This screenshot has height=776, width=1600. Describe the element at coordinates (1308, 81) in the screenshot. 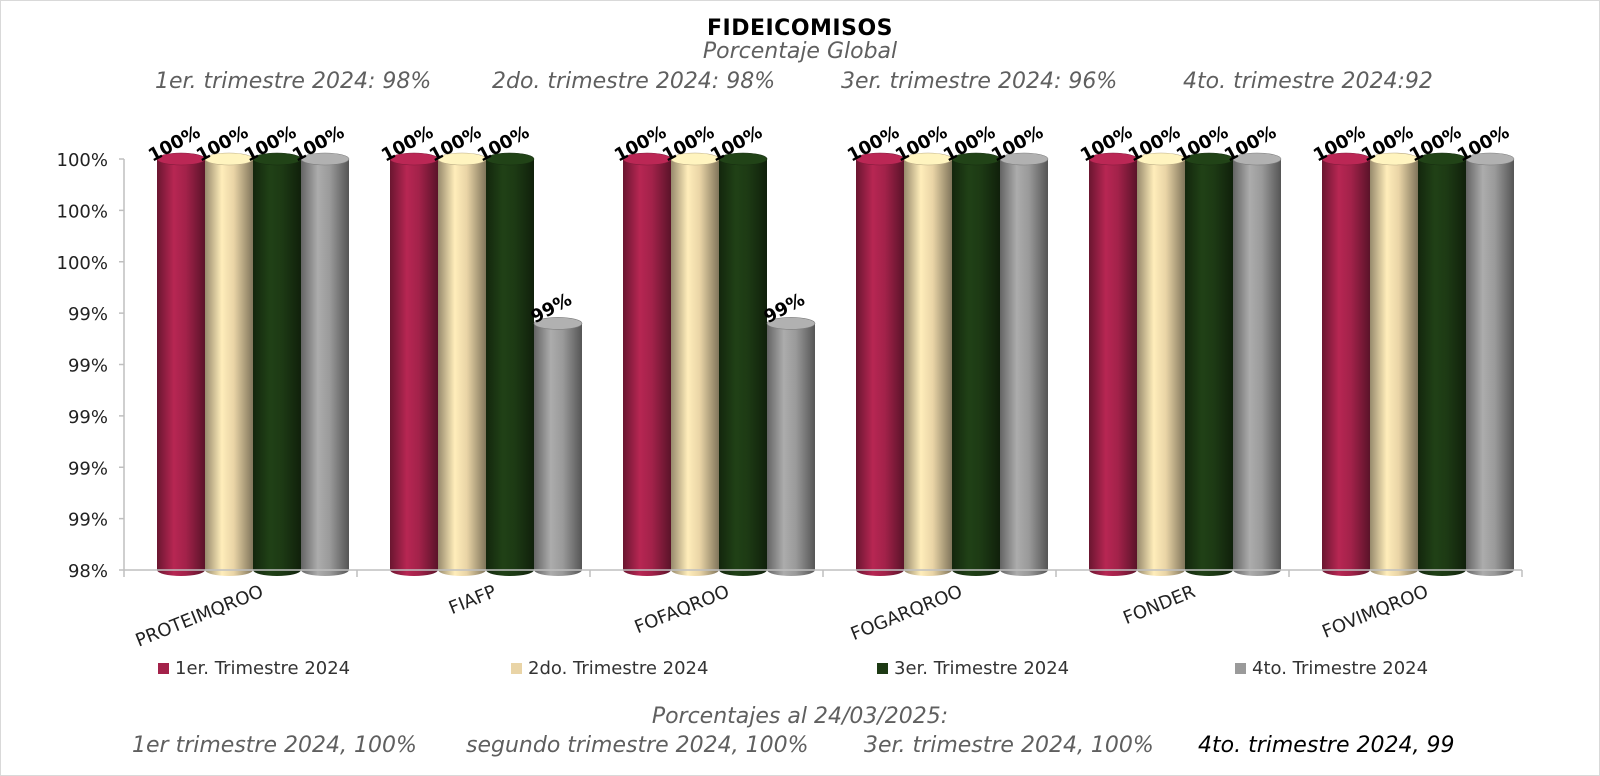

I see `quarter-note-4: 4to. trimestre 2024:92` at that location.